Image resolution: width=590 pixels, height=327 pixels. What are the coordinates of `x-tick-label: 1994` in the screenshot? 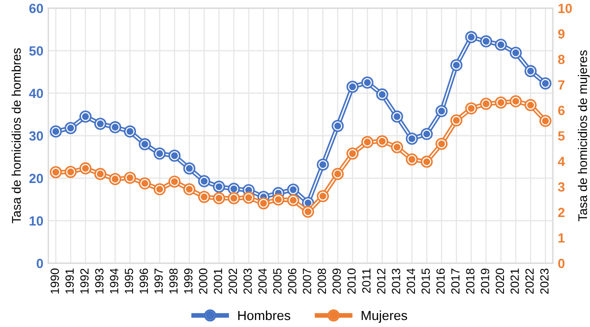 It's located at (114, 281).